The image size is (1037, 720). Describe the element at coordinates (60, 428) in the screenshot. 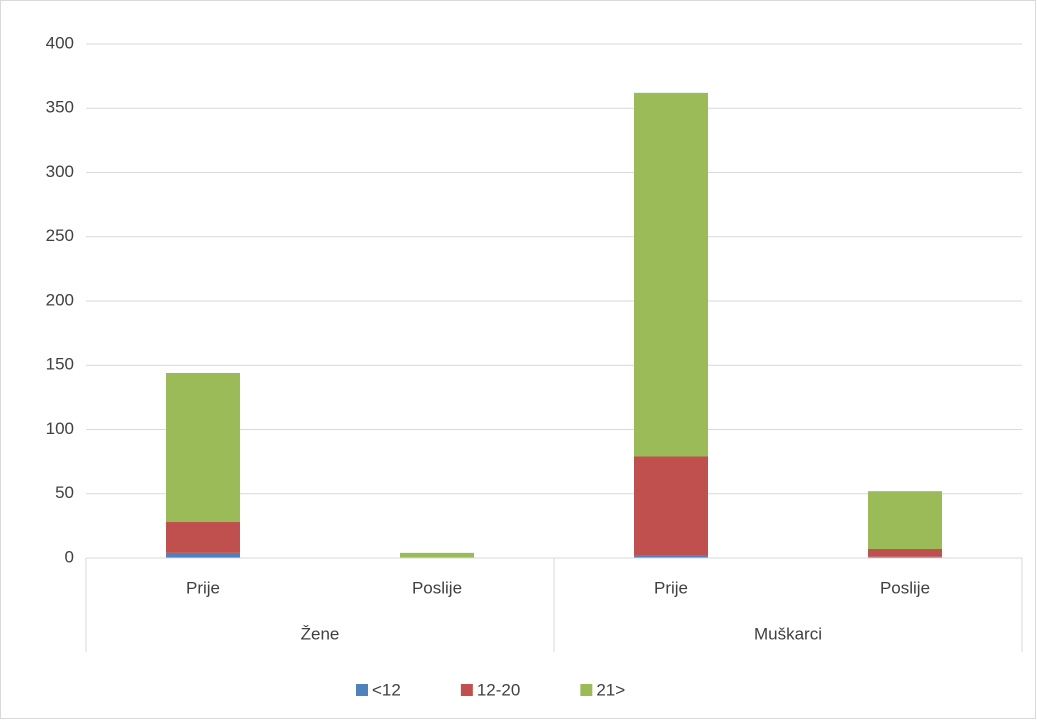

I see `y-tick-label: 100` at that location.